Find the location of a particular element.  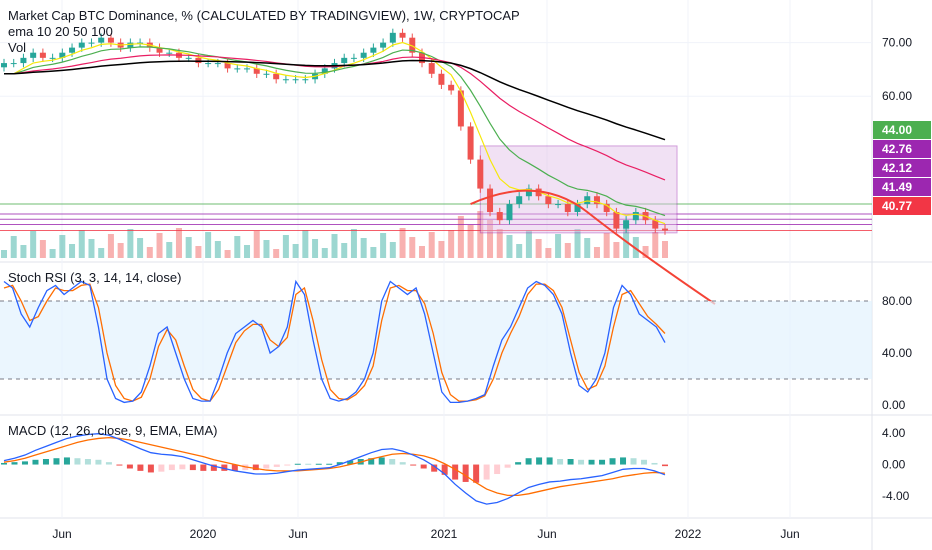

stoch-rsi-legend: Stoch RSI (3, 3, 14, 14, close) is located at coordinates (95, 277).